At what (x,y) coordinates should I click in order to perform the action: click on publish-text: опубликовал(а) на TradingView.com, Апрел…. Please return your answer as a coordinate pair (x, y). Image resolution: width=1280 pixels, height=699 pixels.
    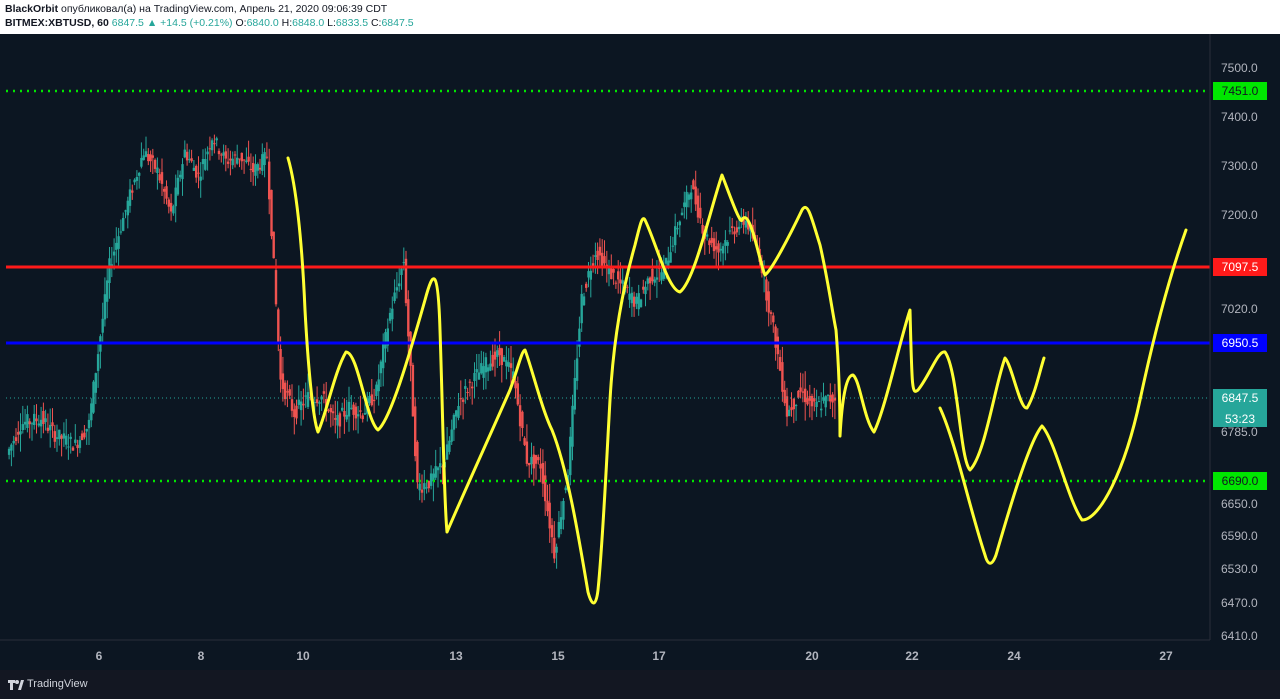
    Looking at the image, I should click on (224, 9).